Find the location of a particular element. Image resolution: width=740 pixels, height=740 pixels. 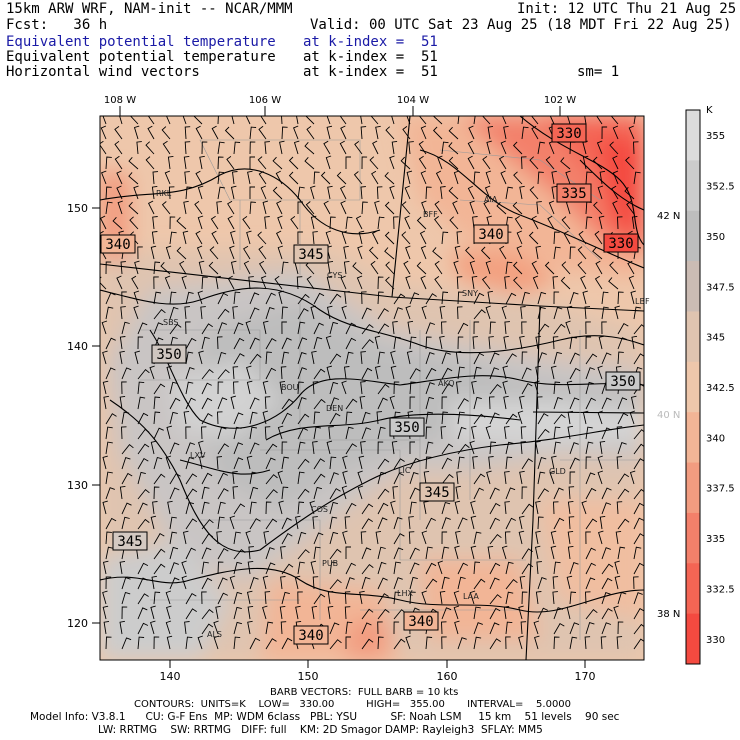

colorbar-label: 345 is located at coordinates (715, 338).